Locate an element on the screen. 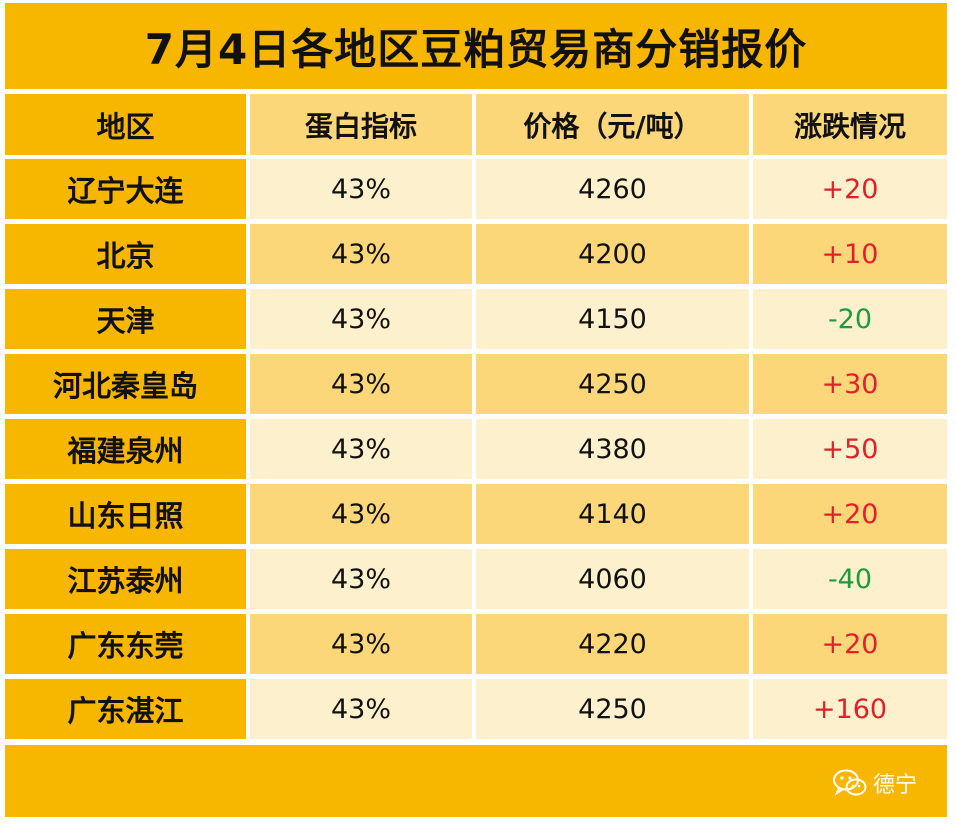  change-cell: +50 is located at coordinates (850, 449).